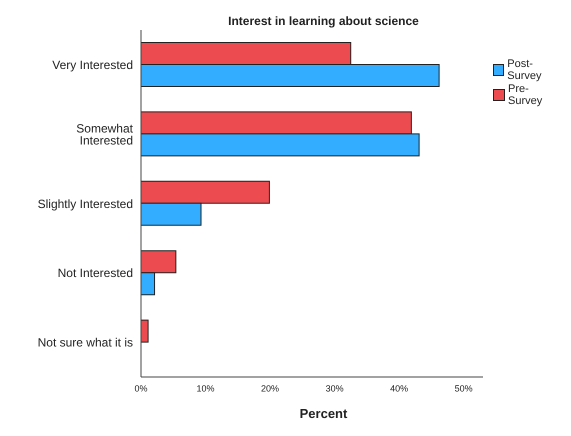  What do you see at coordinates (105, 134) in the screenshot?
I see `y-tick-label: Somewhat Interested` at bounding box center [105, 134].